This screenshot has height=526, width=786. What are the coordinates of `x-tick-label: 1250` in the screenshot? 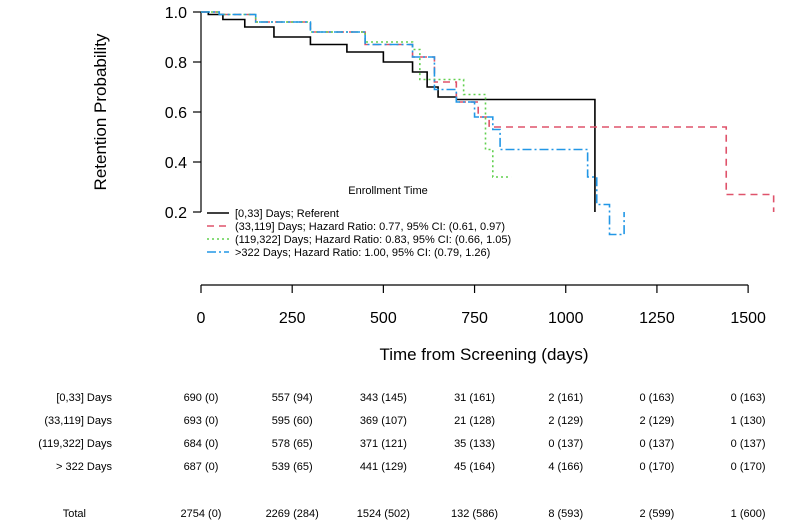 It's located at (657, 318).